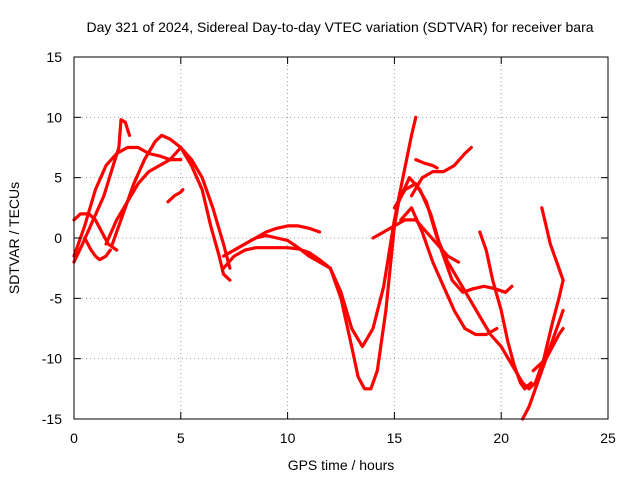 This screenshot has width=640, height=480. I want to click on x-tick-label: 10, so click(288, 438).